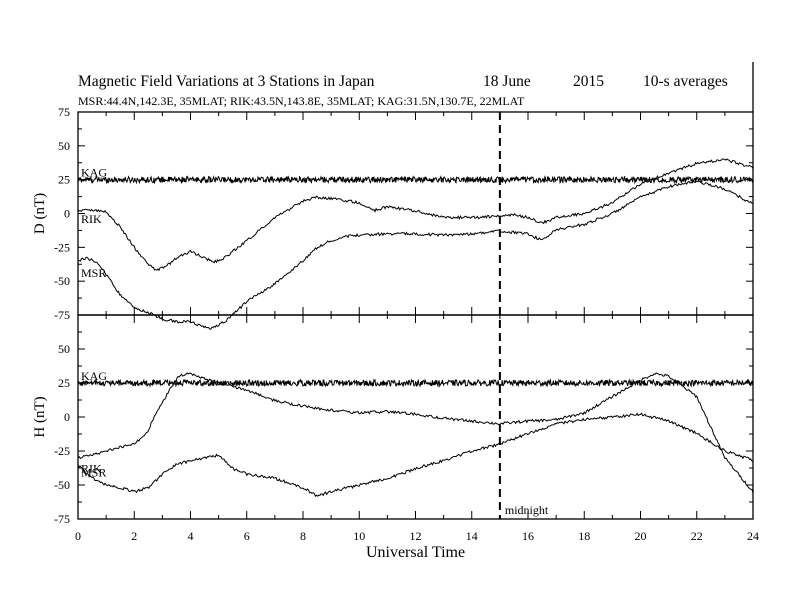 The height and width of the screenshot is (612, 792). What do you see at coordinates (94, 376) in the screenshot?
I see `series-label-kag-h: KAG` at bounding box center [94, 376].